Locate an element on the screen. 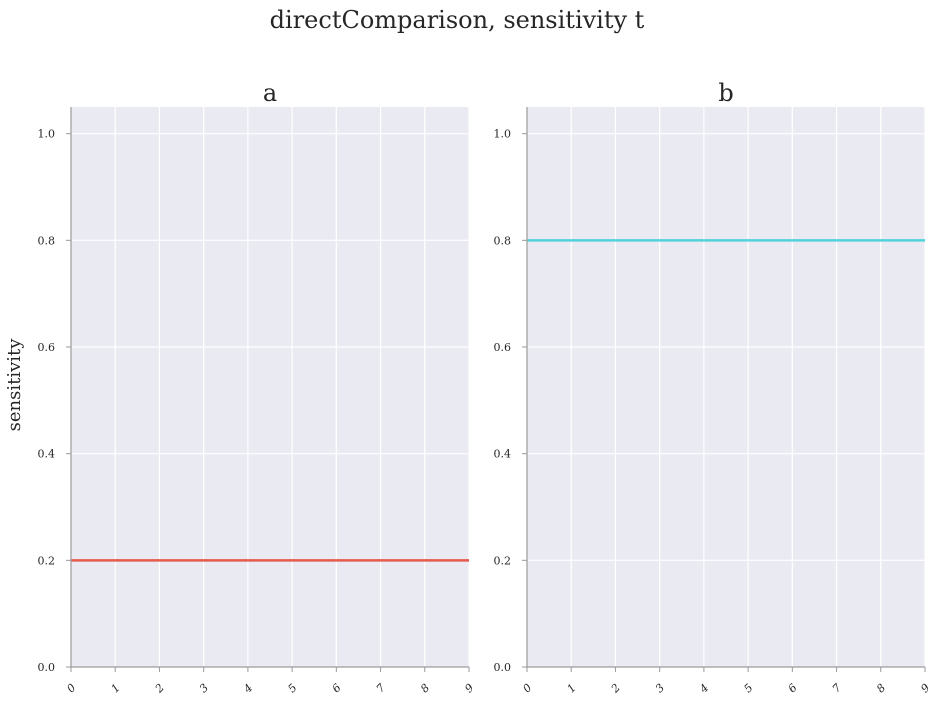  x-ticks-b: 0 1 2 3 4 5 6 7 8 9 is located at coordinates (726, 681).